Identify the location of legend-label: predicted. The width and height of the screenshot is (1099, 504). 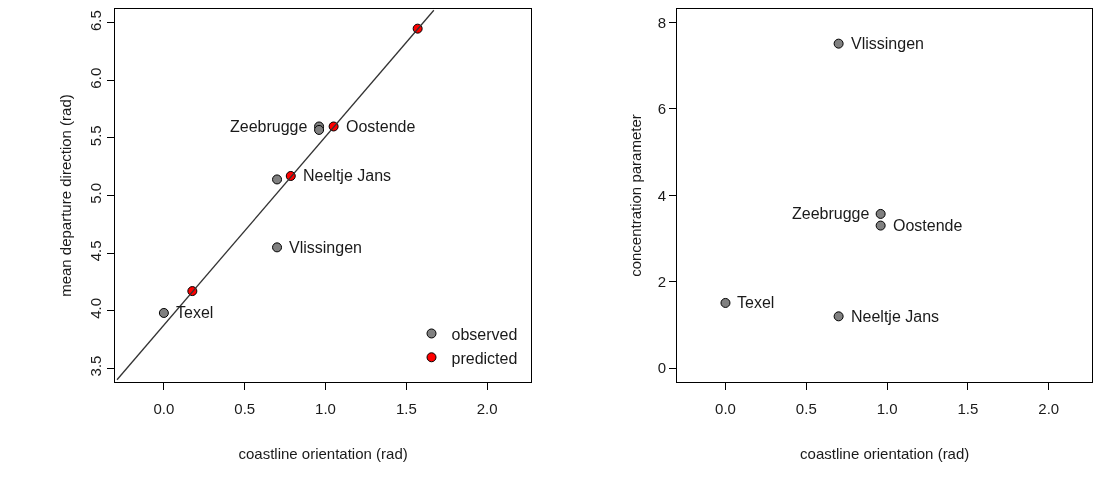
(484, 358).